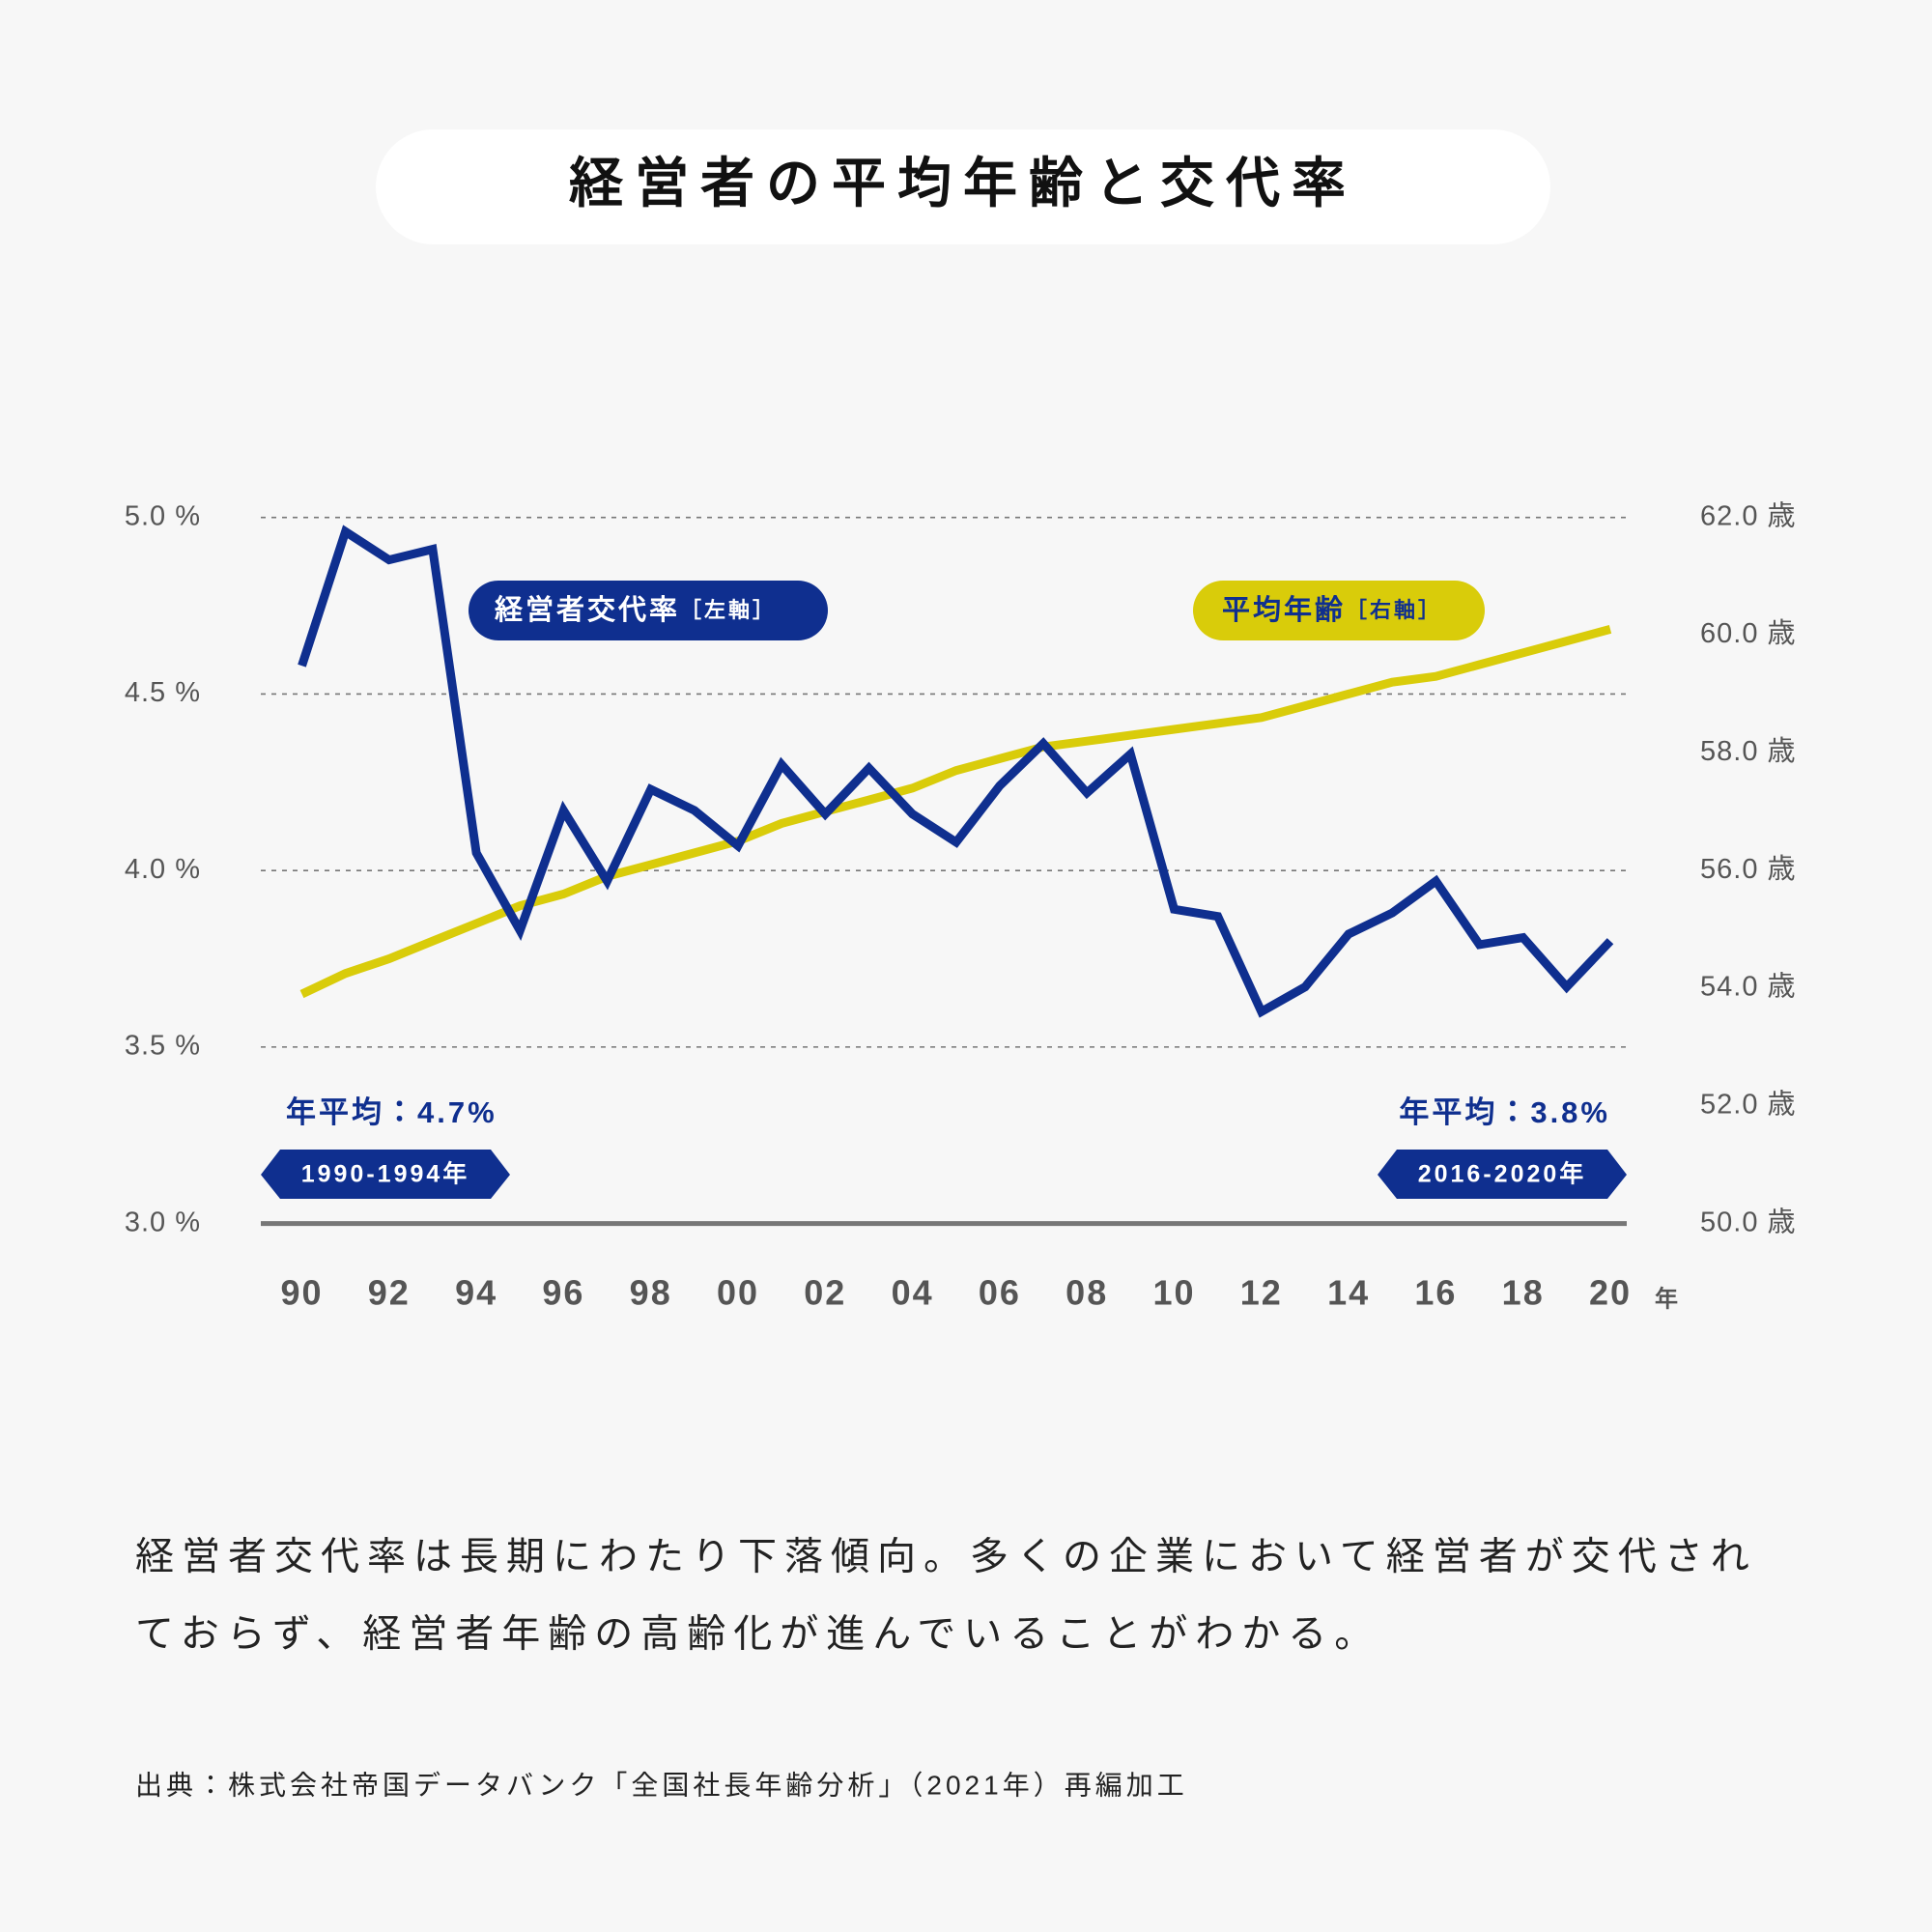 The height and width of the screenshot is (1932, 1932). I want to click on x-tick-label: 18, so click(1523, 1293).